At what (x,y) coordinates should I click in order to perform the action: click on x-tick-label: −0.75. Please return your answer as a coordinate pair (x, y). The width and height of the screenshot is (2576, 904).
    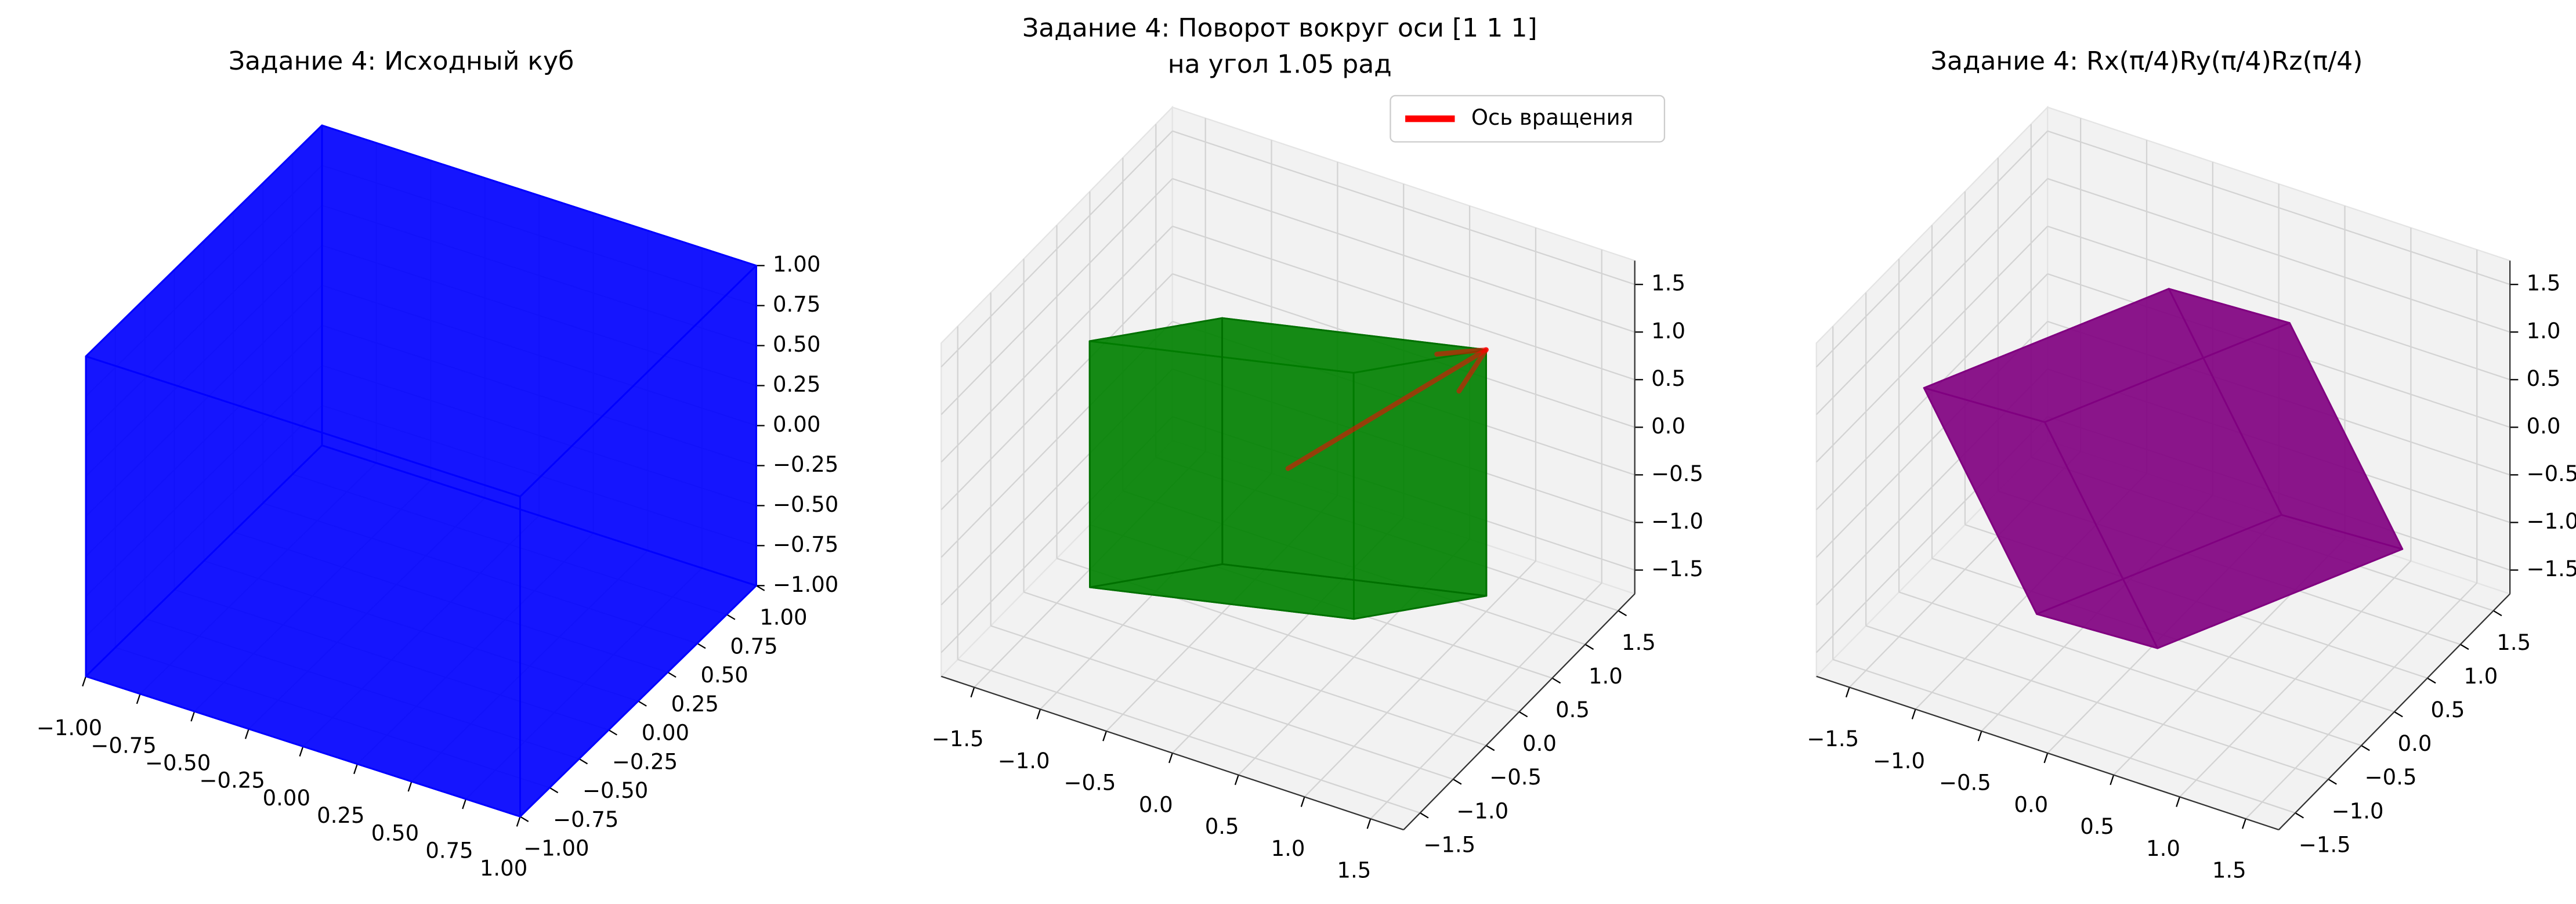
    Looking at the image, I should click on (123, 745).